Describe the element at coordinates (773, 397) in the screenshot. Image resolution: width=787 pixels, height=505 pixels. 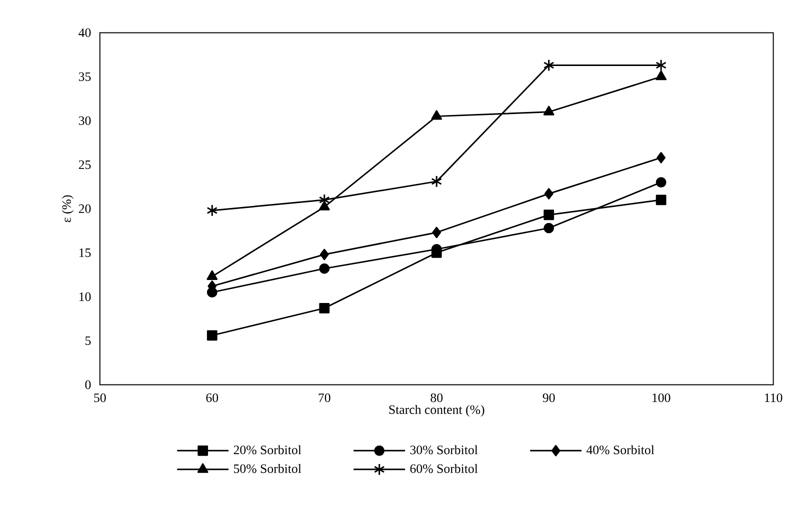
I see `x-tick-label: 110` at that location.